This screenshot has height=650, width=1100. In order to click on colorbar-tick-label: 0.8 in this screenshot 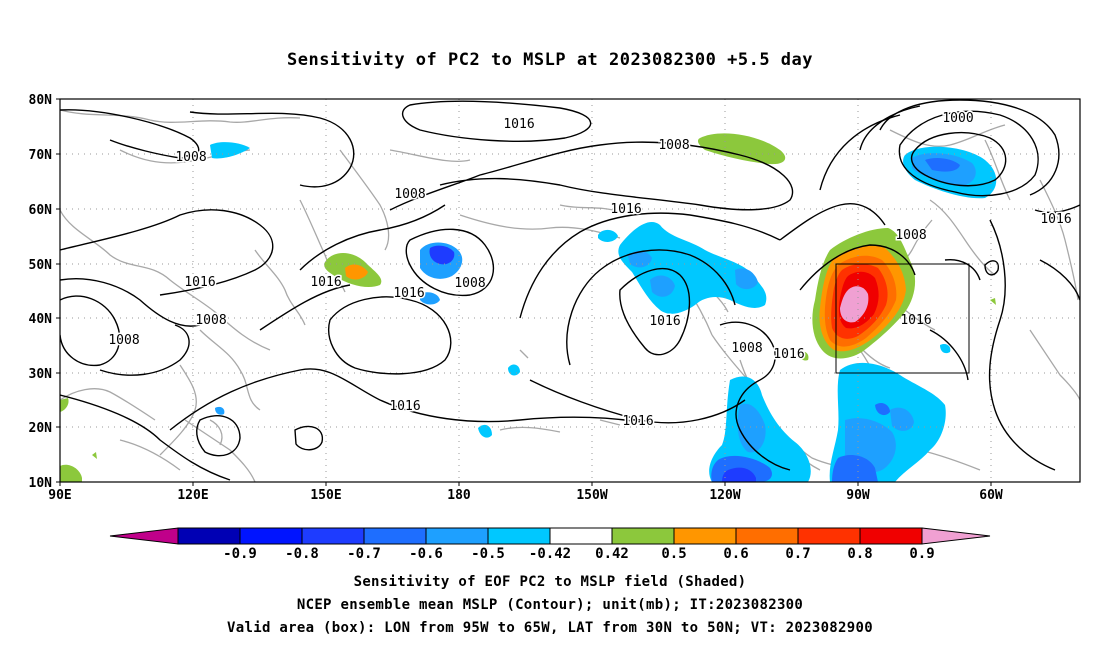, I will do `click(859, 554)`.